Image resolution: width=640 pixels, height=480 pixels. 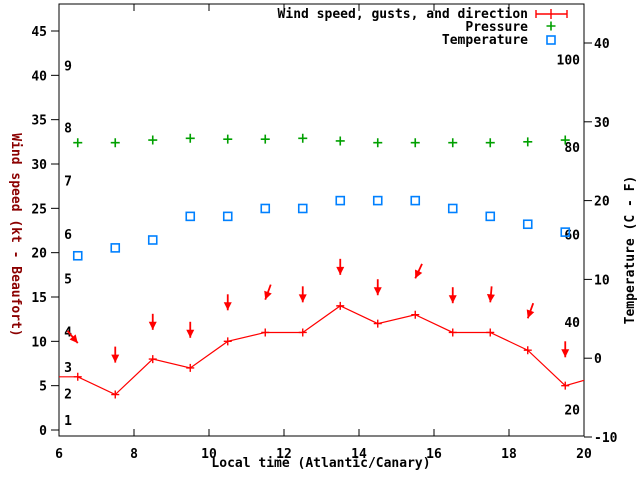 I want to click on beaufort-label: 2, so click(x=68, y=395).